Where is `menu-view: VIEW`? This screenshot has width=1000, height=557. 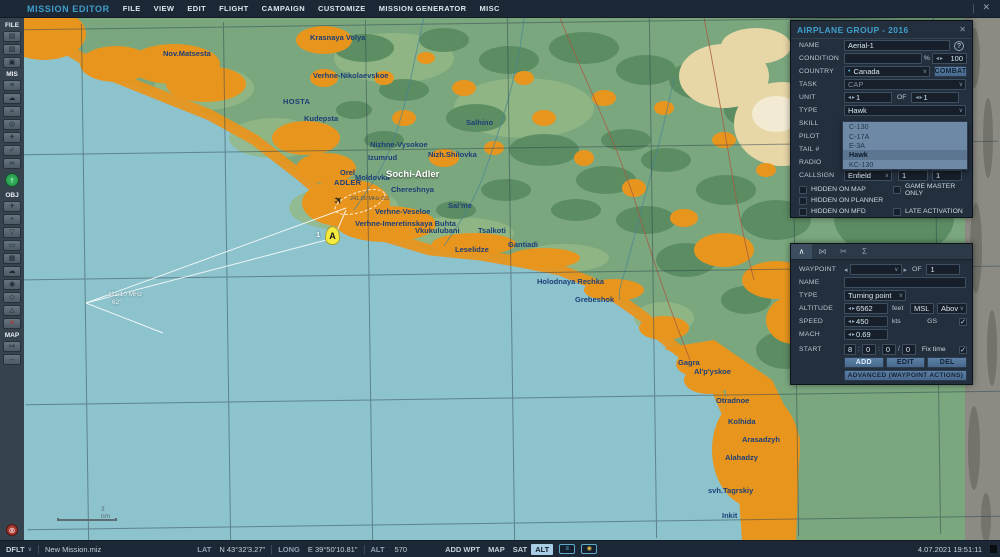
menu-view: VIEW is located at coordinates (164, 8).